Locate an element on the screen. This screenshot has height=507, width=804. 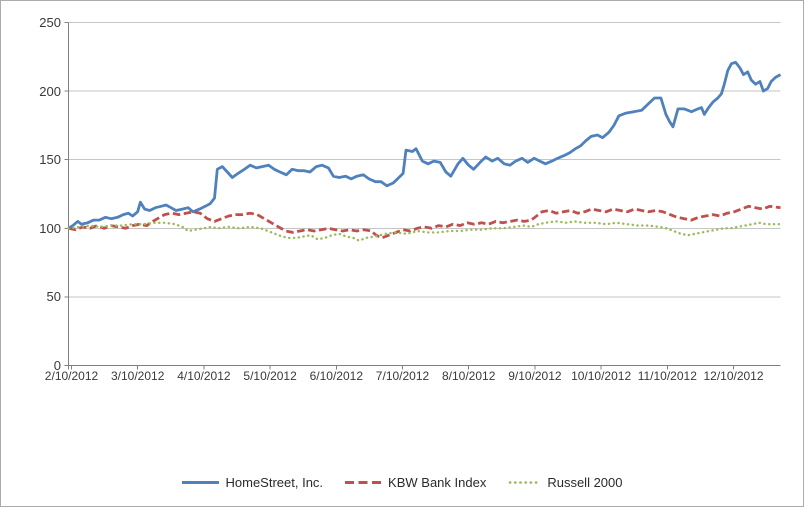
legend-item-kbw-bank-index: KBW Bank Index is located at coordinates (415, 482).